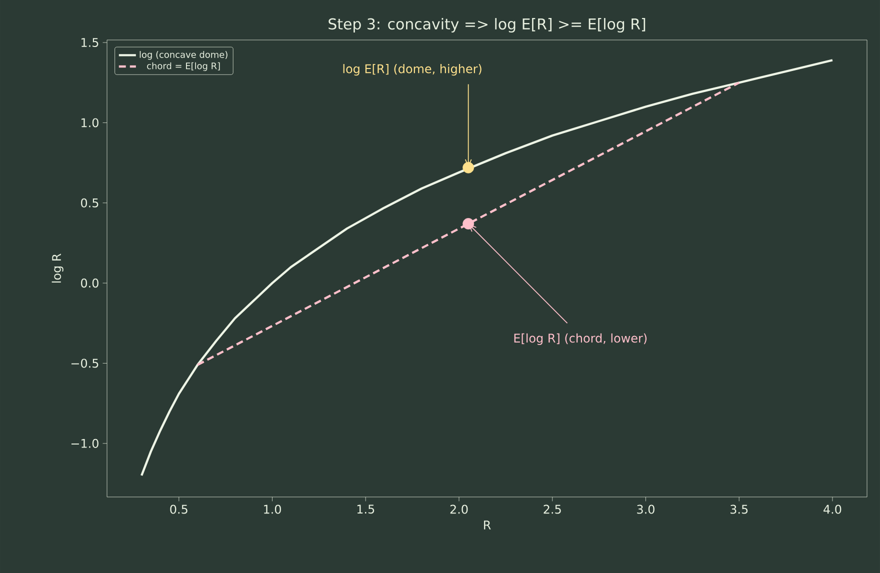 Image resolution: width=880 pixels, height=573 pixels. What do you see at coordinates (179, 509) in the screenshot?
I see `x-tick-label: 0.5` at bounding box center [179, 509].